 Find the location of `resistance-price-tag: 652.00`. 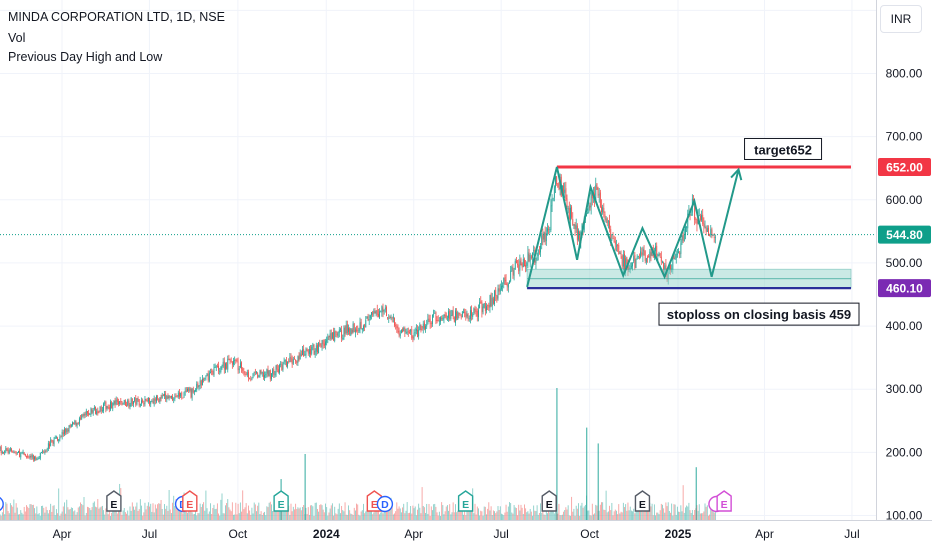

resistance-price-tag: 652.00 is located at coordinates (904, 166).